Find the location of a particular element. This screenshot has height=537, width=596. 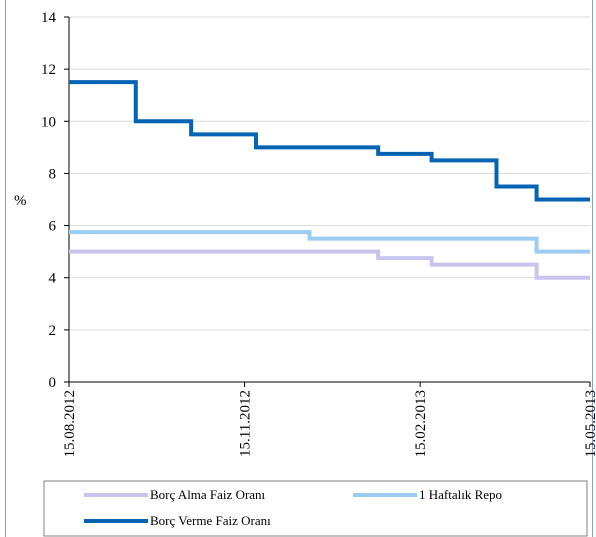

y-tick-label-14: 14 is located at coordinates (49, 18).